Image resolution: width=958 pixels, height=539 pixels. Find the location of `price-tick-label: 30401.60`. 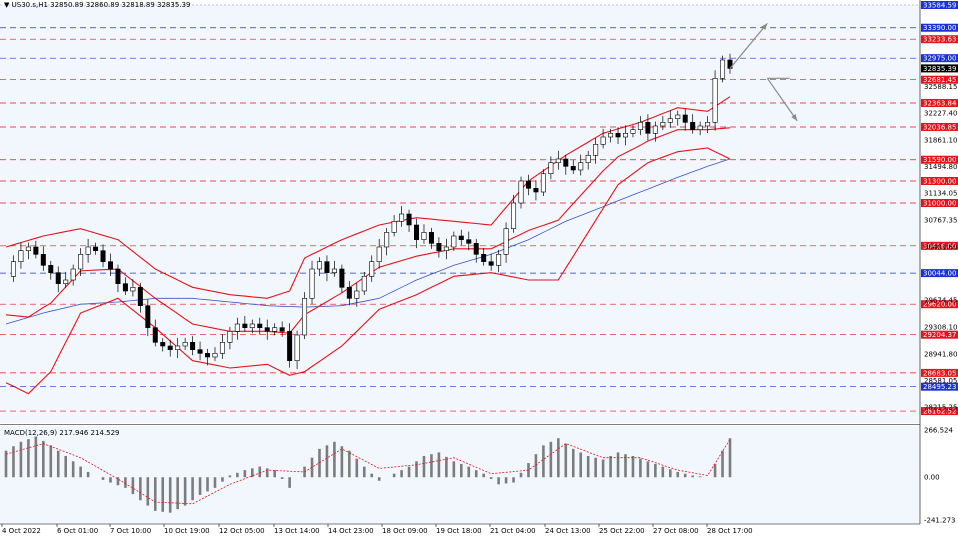

price-tick-label: 30401.60 is located at coordinates (940, 247).